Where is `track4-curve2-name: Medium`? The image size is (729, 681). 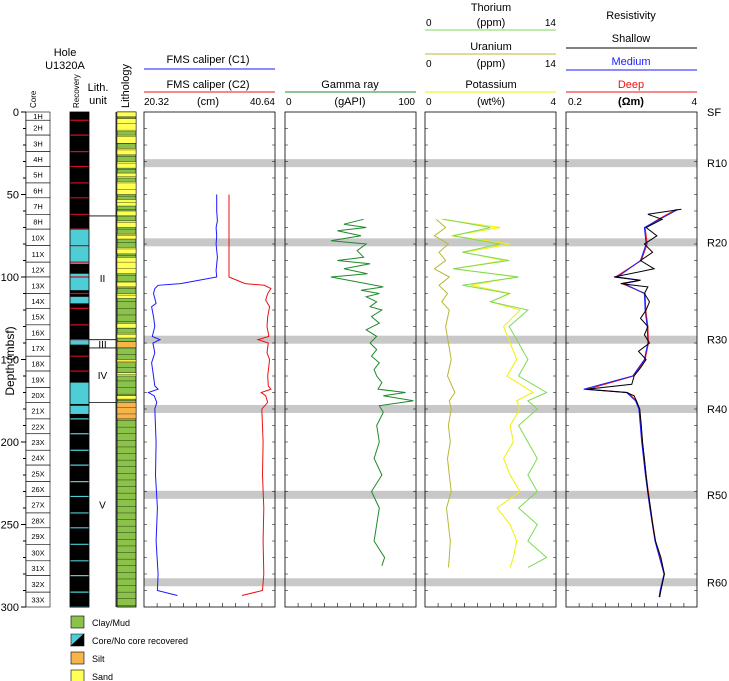
track4-curve2-name: Medium is located at coordinates (630, 62).